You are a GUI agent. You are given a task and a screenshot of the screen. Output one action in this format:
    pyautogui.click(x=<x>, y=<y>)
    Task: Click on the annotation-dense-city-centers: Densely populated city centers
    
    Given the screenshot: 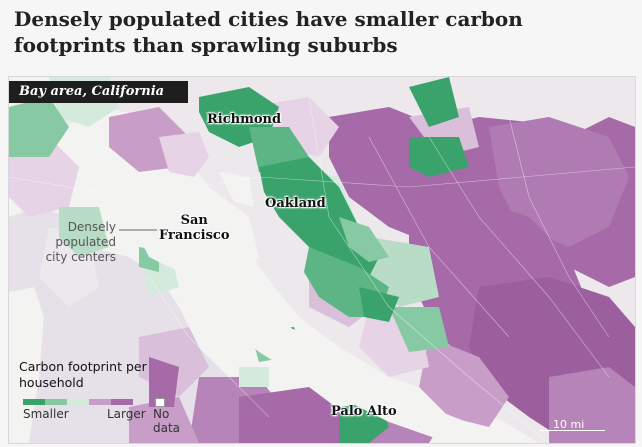 What is the action you would take?
    pyautogui.click(x=80, y=242)
    